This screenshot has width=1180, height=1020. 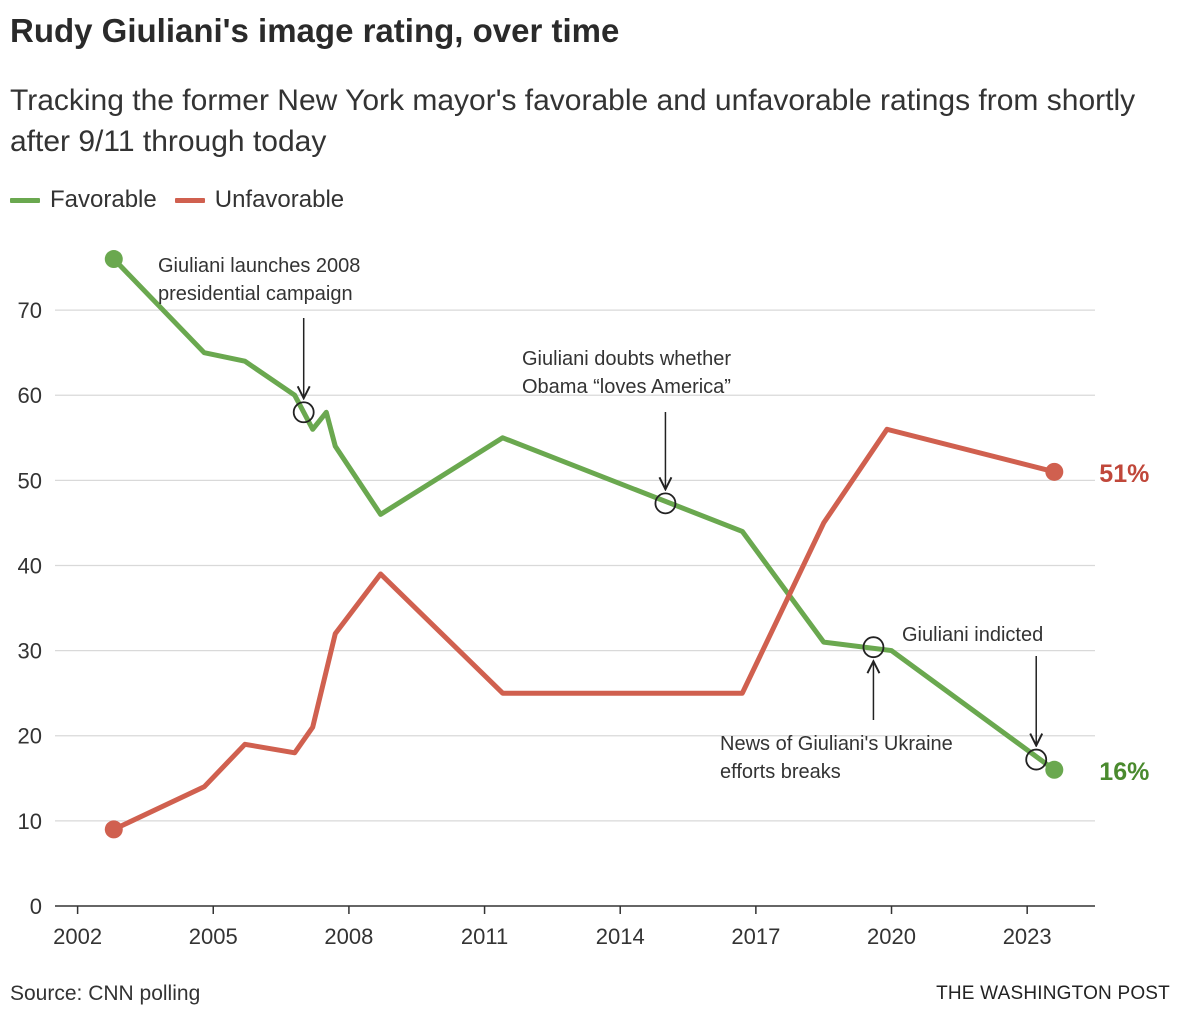 What do you see at coordinates (30, 736) in the screenshot?
I see `y-tick-label-20: 20` at bounding box center [30, 736].